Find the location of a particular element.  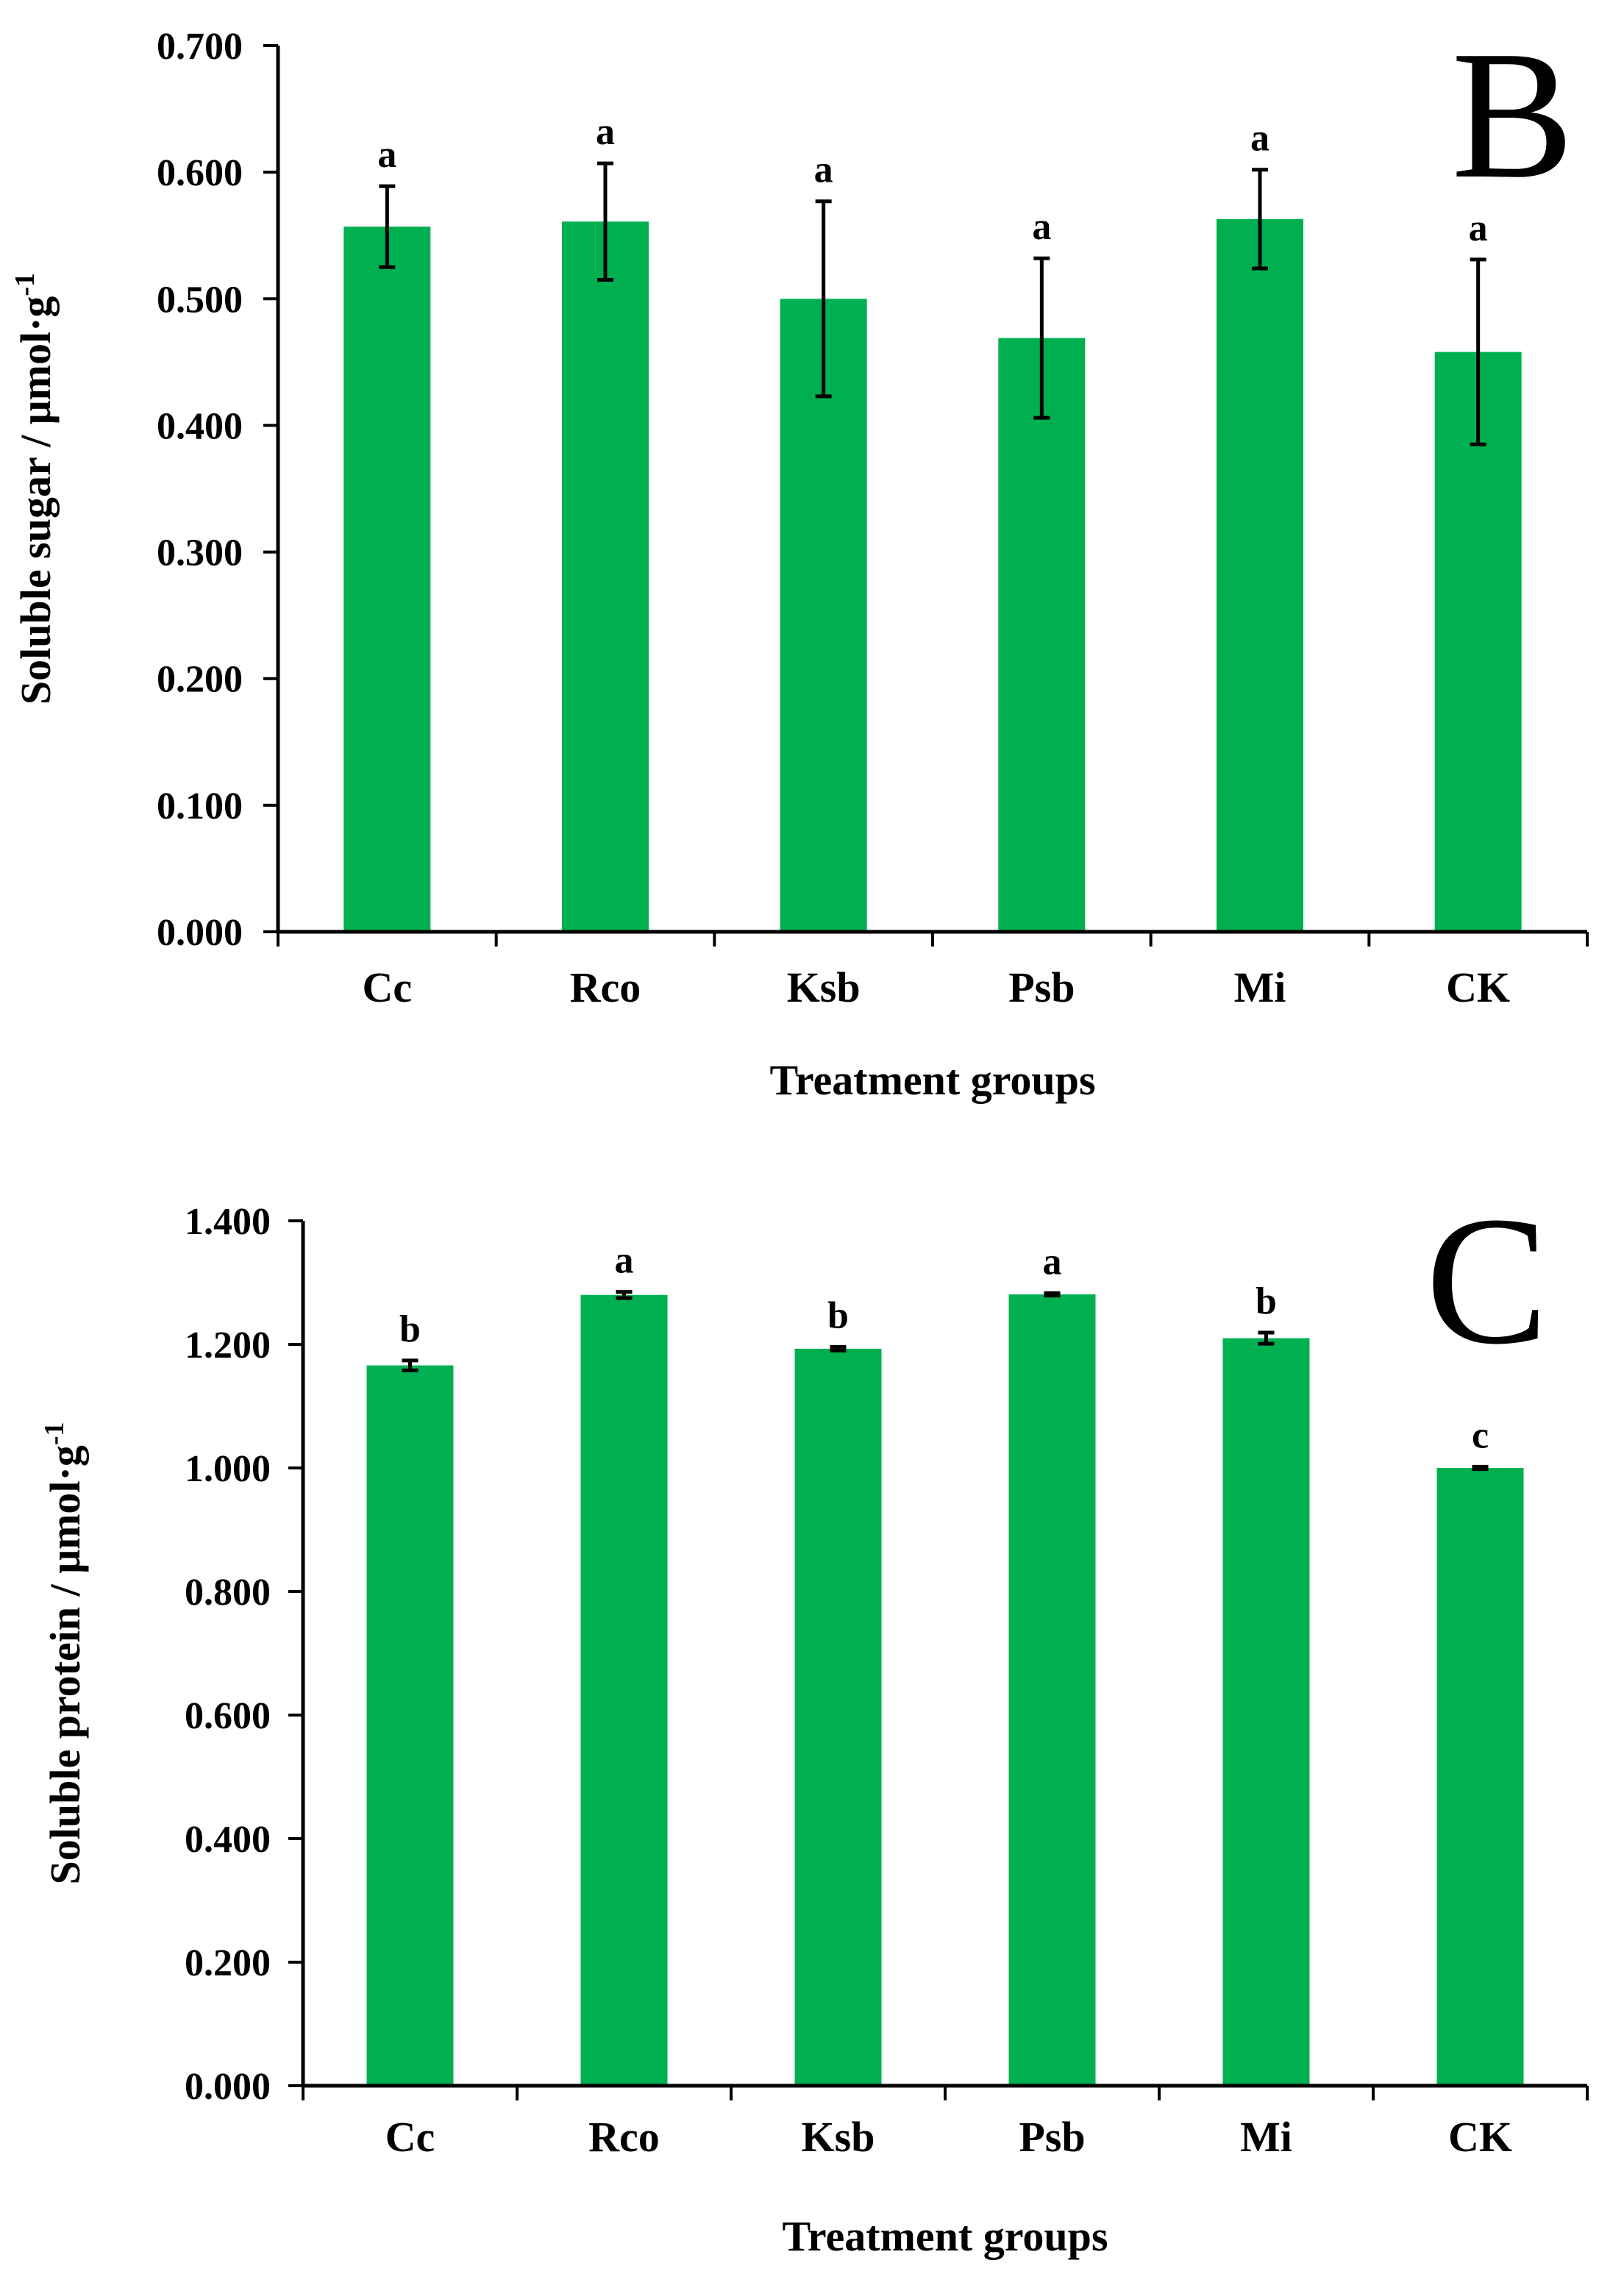

y-tick-label: 0.800 is located at coordinates (228, 1593).